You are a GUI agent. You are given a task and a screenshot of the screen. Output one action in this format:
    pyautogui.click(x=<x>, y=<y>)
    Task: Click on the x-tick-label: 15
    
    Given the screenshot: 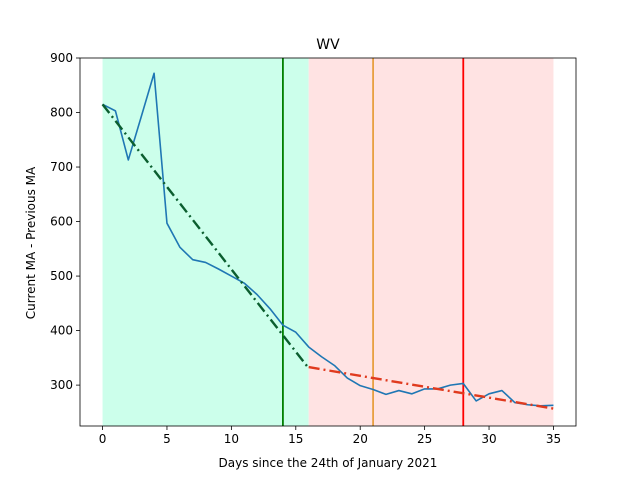 What is the action you would take?
    pyautogui.click(x=295, y=439)
    